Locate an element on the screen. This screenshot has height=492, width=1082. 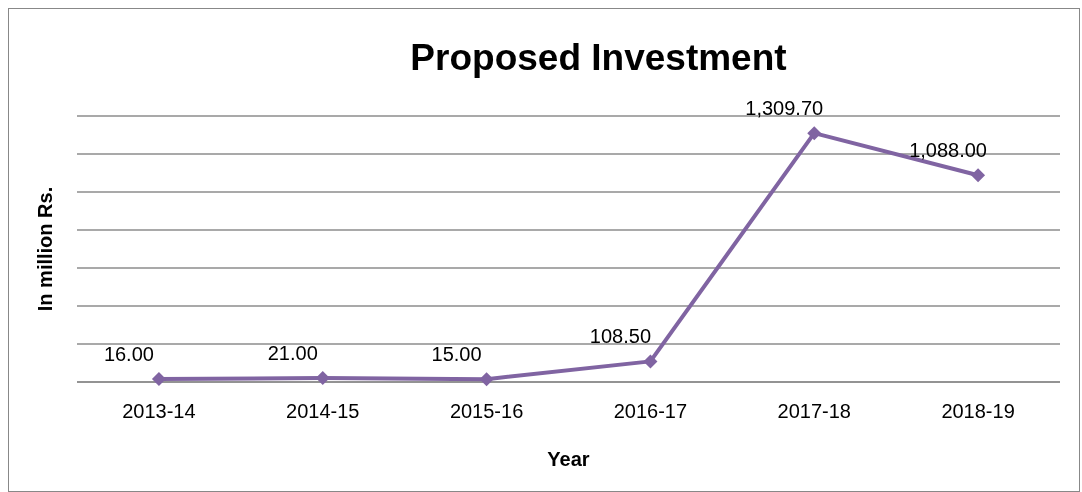
data-label: 16.00 is located at coordinates (128, 353).